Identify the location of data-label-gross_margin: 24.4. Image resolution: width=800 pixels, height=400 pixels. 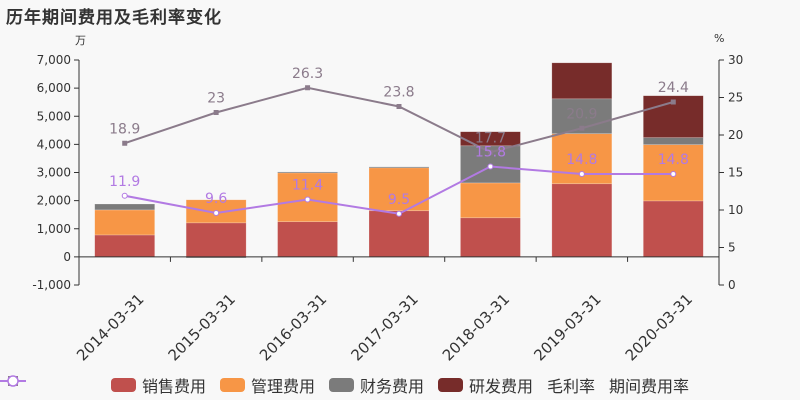
(673, 88).